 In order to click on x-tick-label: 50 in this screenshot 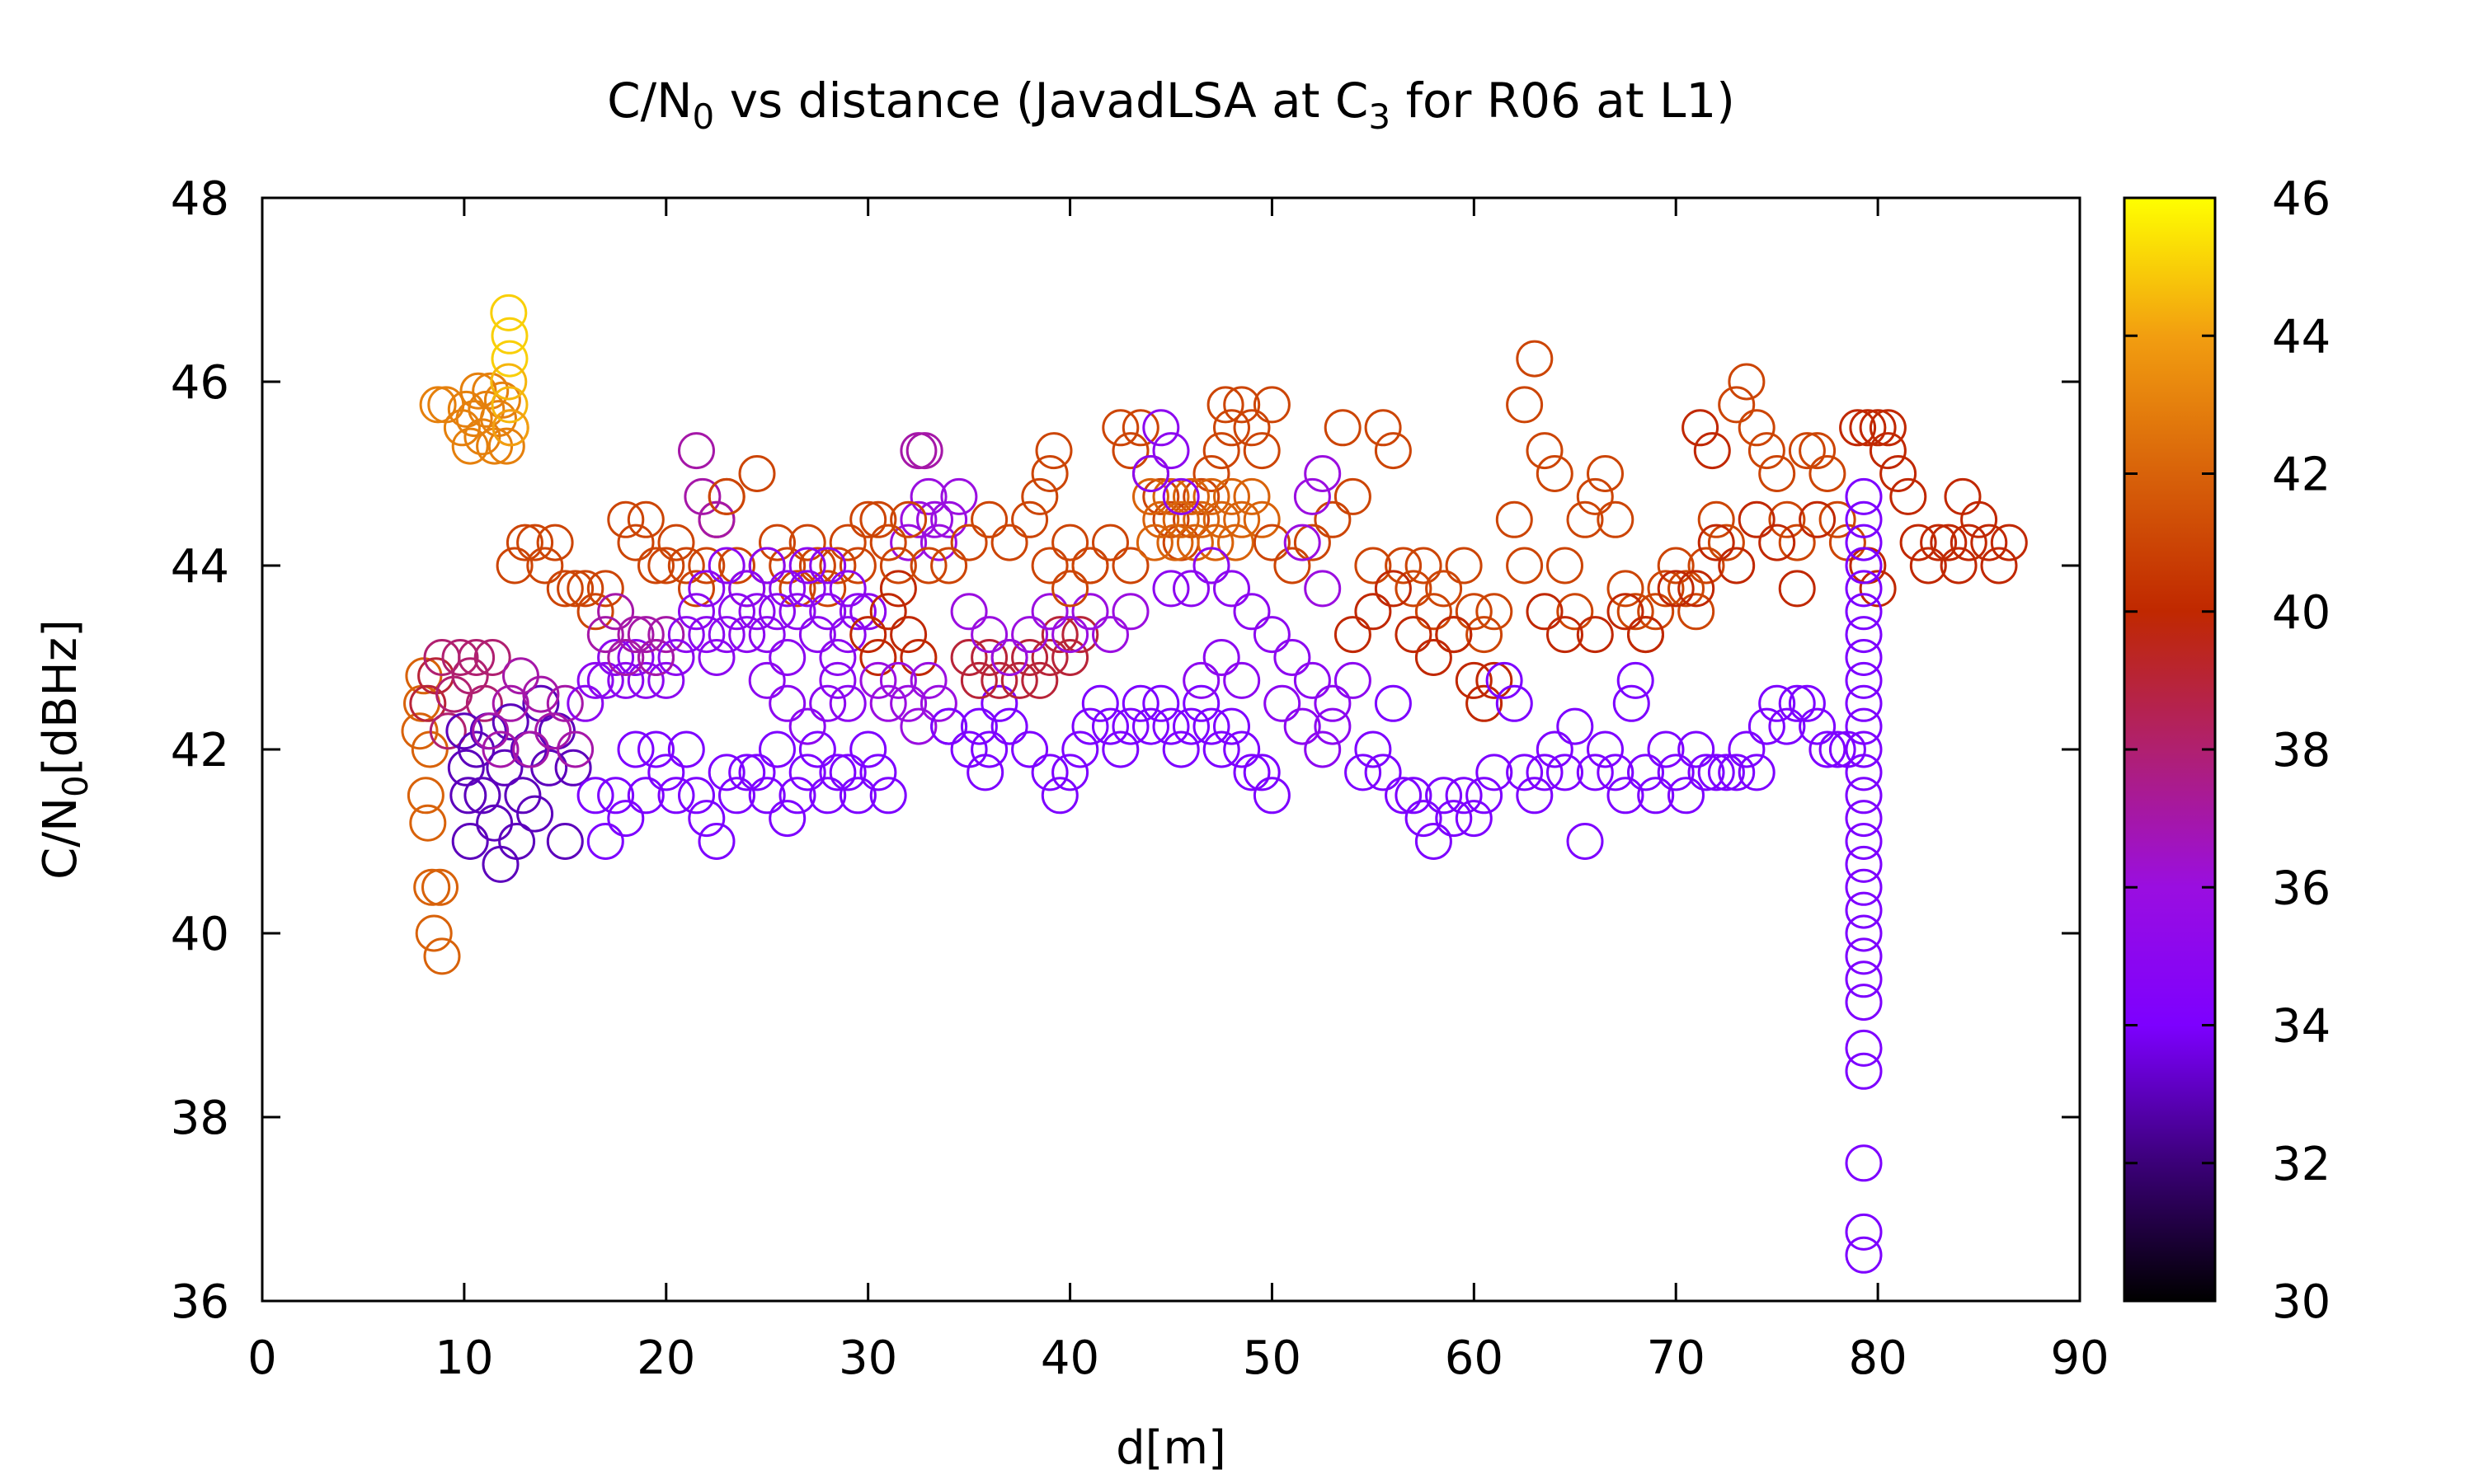, I will do `click(1272, 1358)`.